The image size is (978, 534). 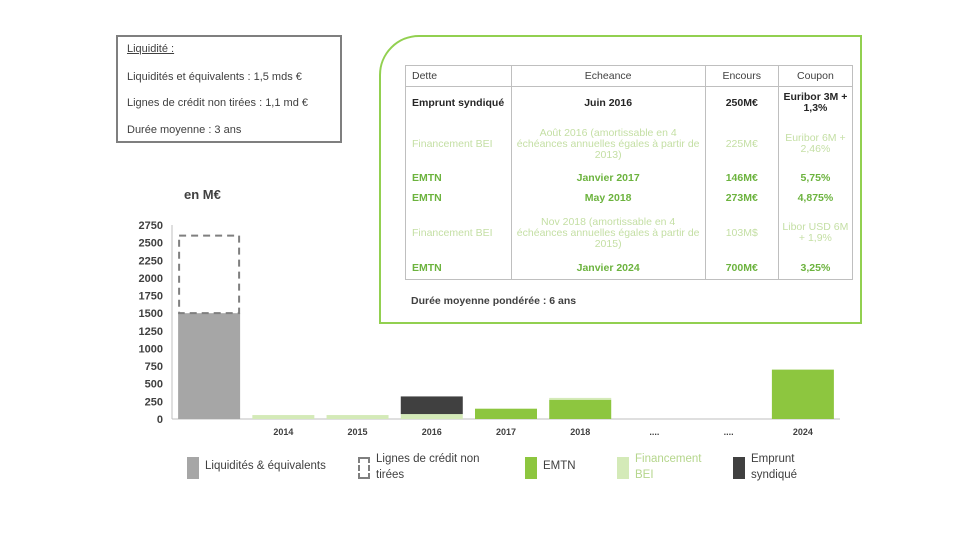 What do you see at coordinates (741, 144) in the screenshot?
I see `debt-cell-encours: 225M€` at bounding box center [741, 144].